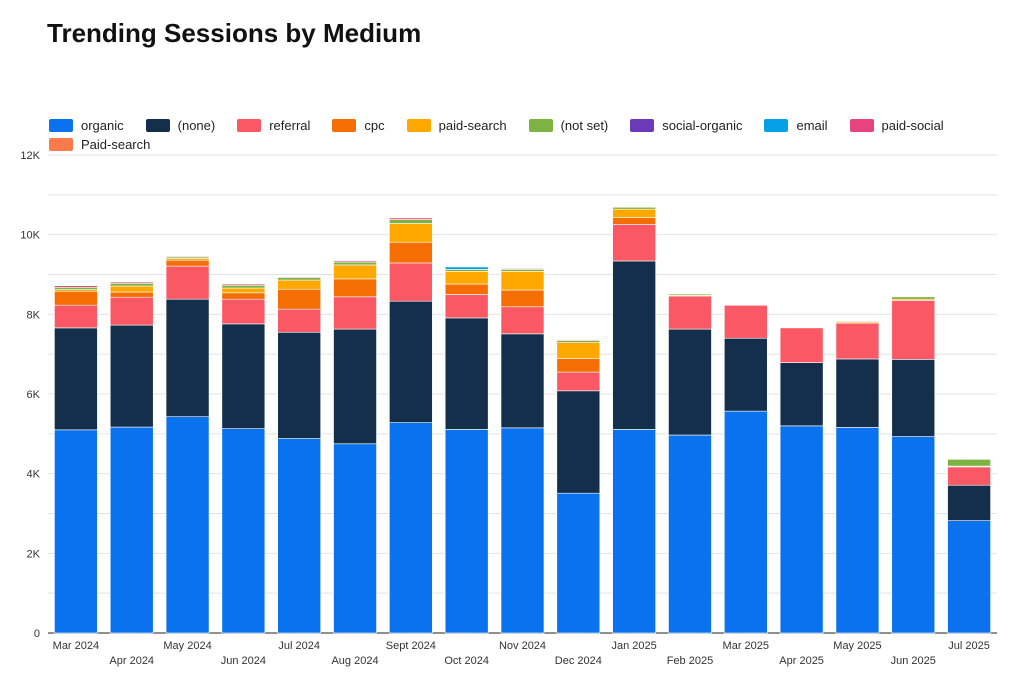 The image size is (1024, 693). I want to click on legend-label: paid-social, so click(912, 125).